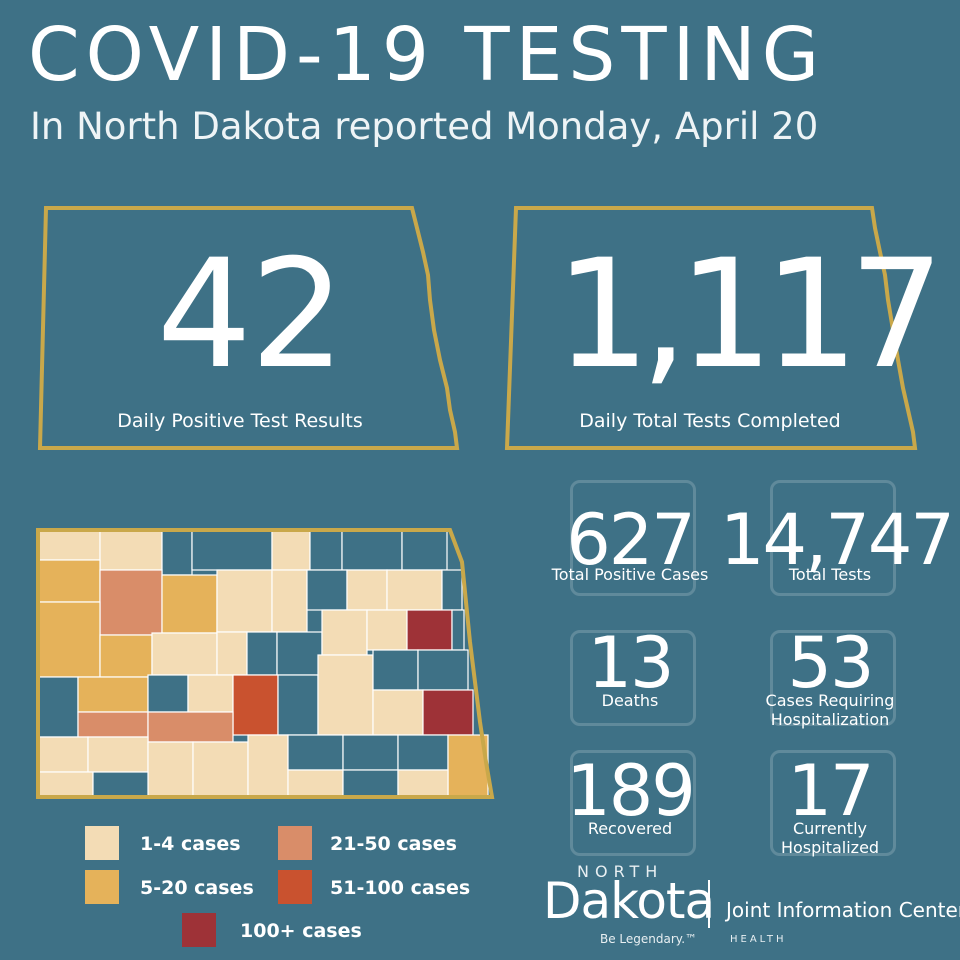  Describe the element at coordinates (758, 939) in the screenshot. I see `agency-division: HEALTH` at that location.